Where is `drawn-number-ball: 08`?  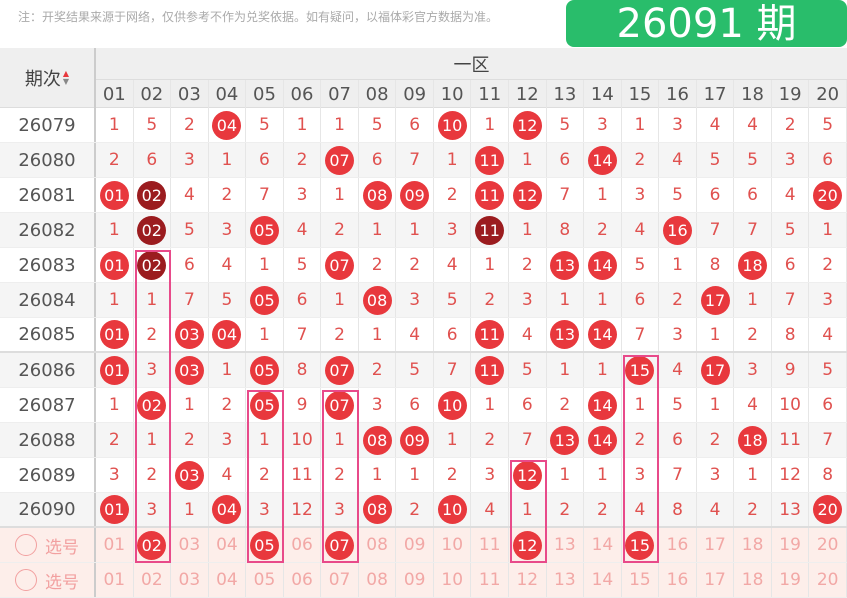
drawn-number-ball: 08 is located at coordinates (377, 195).